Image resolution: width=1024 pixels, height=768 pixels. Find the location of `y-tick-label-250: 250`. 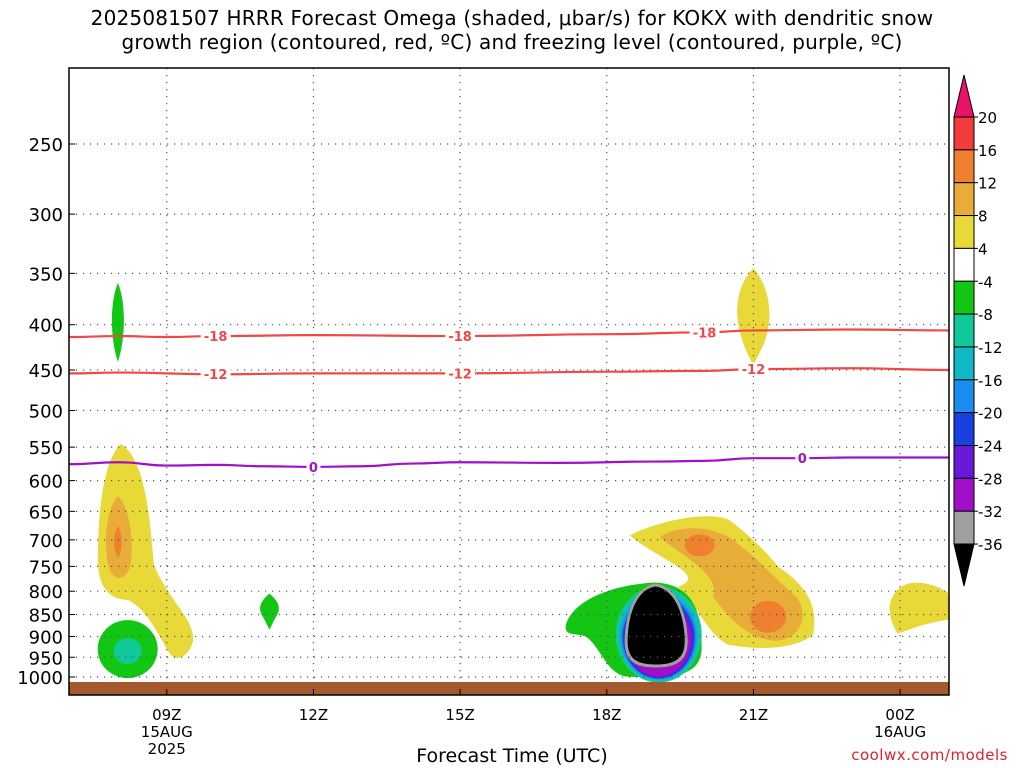

y-tick-label-250: 250 is located at coordinates (46, 145).